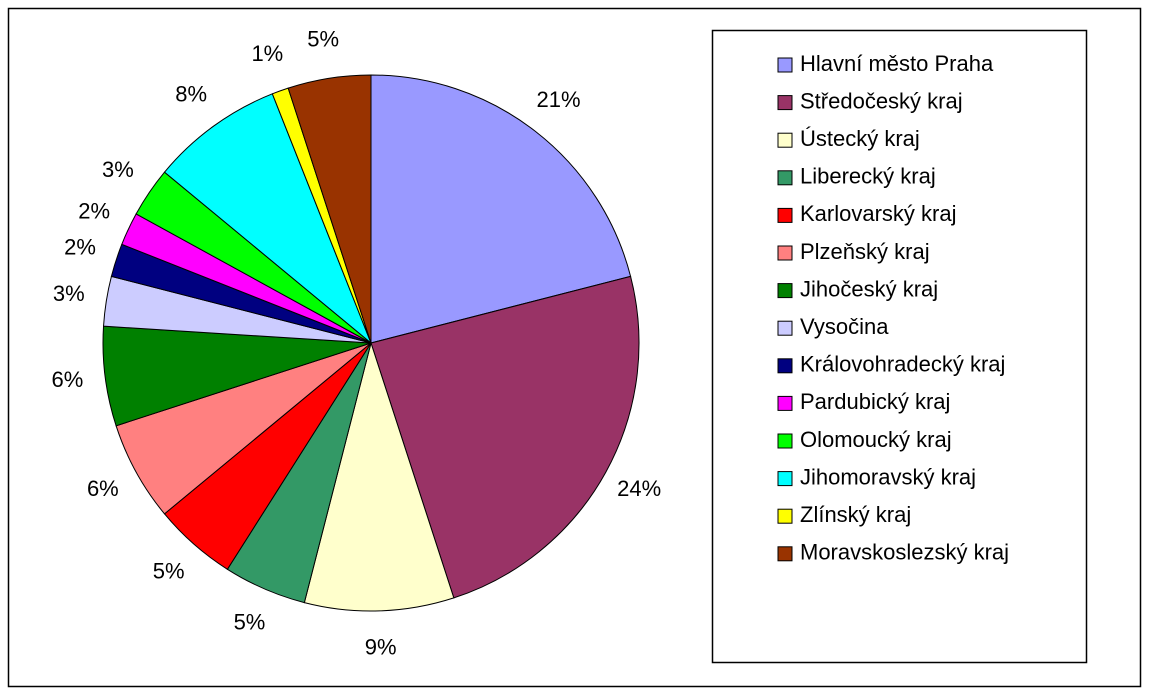 This screenshot has width=1149, height=695. What do you see at coordinates (875, 401) in the screenshot?
I see `legend-label: Pardubický kraj` at bounding box center [875, 401].